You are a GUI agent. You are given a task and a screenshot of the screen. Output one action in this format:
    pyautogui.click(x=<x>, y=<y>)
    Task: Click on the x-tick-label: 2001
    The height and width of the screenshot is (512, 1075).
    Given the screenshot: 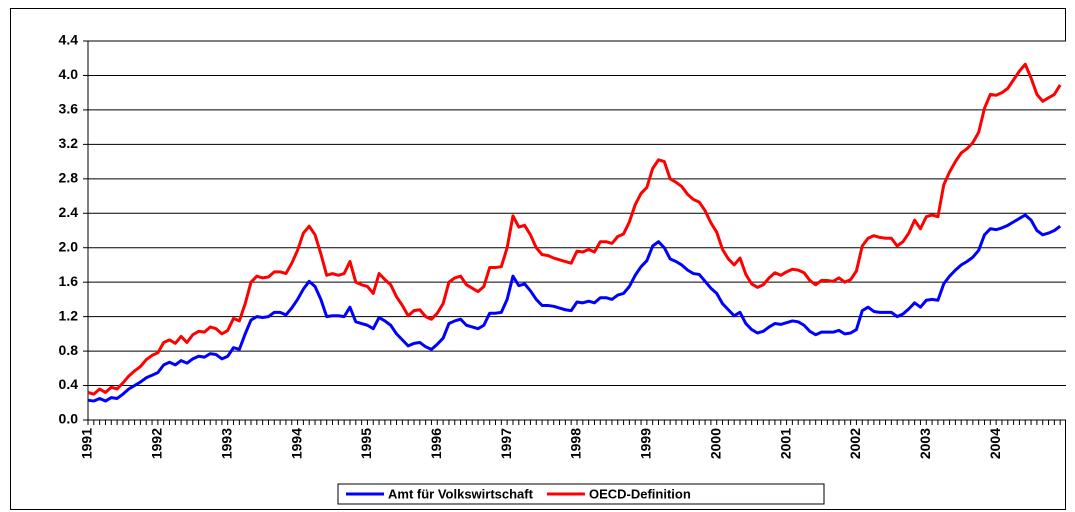 What is the action you would take?
    pyautogui.click(x=785, y=443)
    